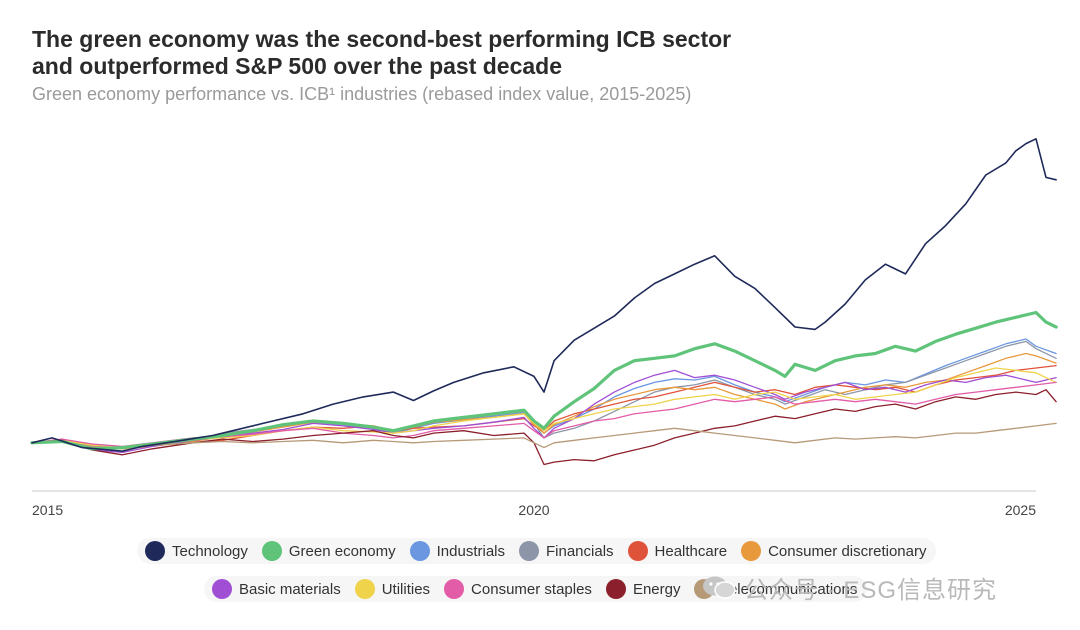  Describe the element at coordinates (691, 551) in the screenshot. I see `legend-label-healthcare: Healthcare` at that location.